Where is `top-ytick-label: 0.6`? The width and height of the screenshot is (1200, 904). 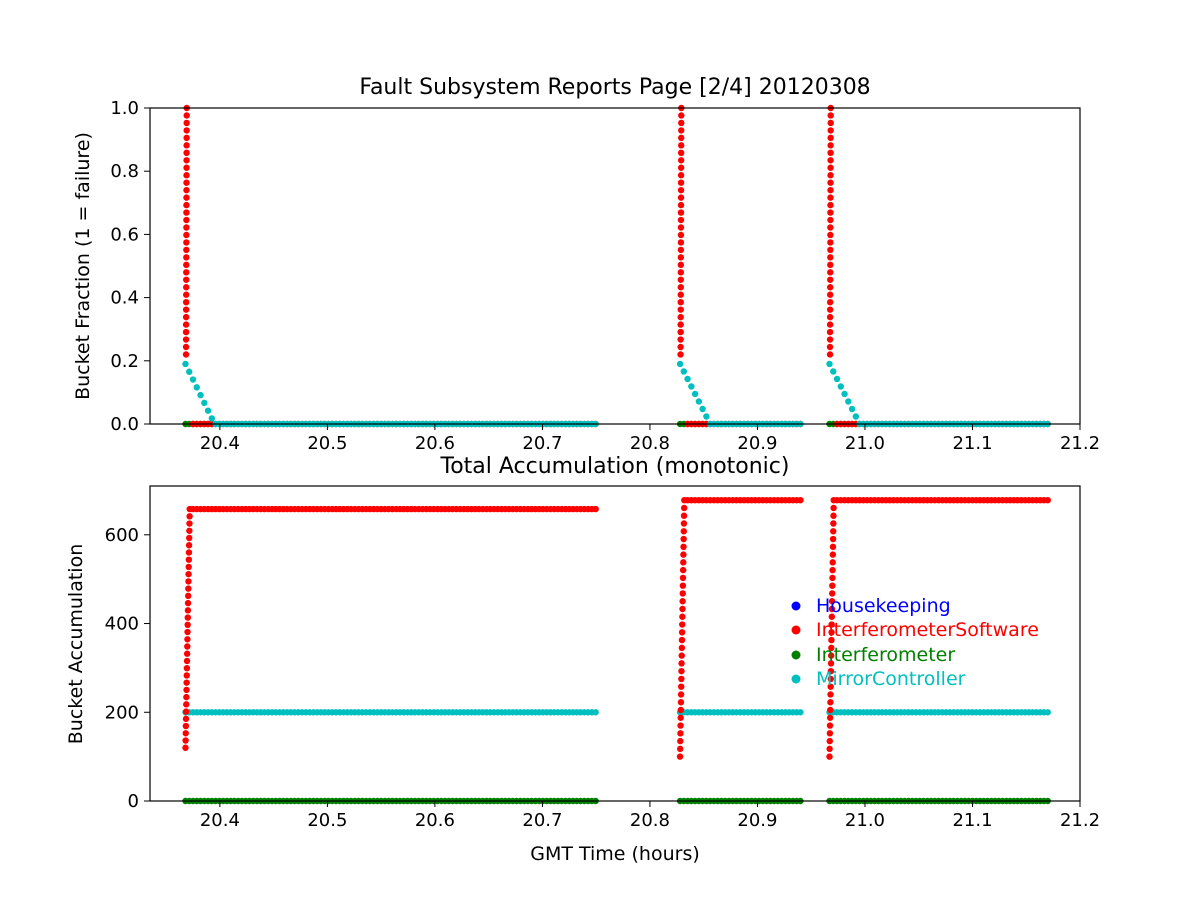 top-ytick-label: 0.6 is located at coordinates (124, 234).